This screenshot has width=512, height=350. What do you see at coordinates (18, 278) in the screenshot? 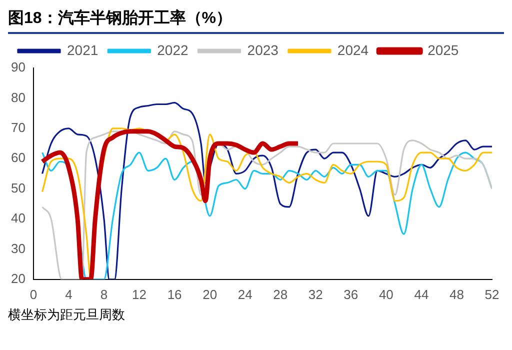
I see `y-tick-label: 20` at bounding box center [18, 278].